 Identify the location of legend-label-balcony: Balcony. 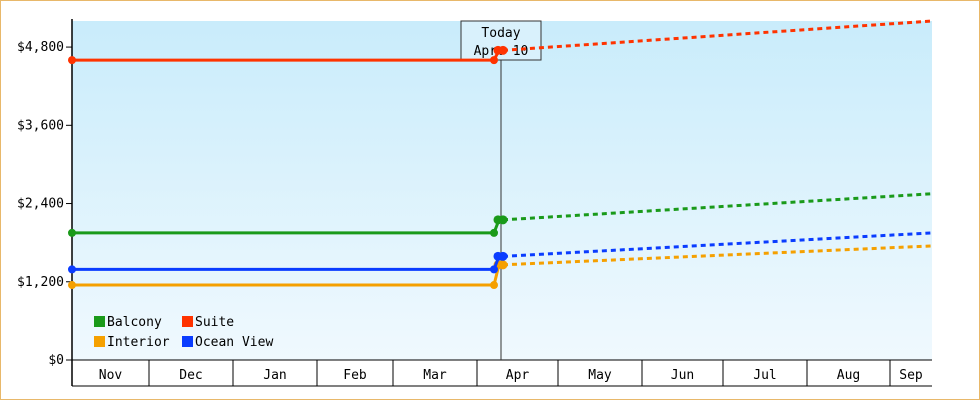
(134, 322).